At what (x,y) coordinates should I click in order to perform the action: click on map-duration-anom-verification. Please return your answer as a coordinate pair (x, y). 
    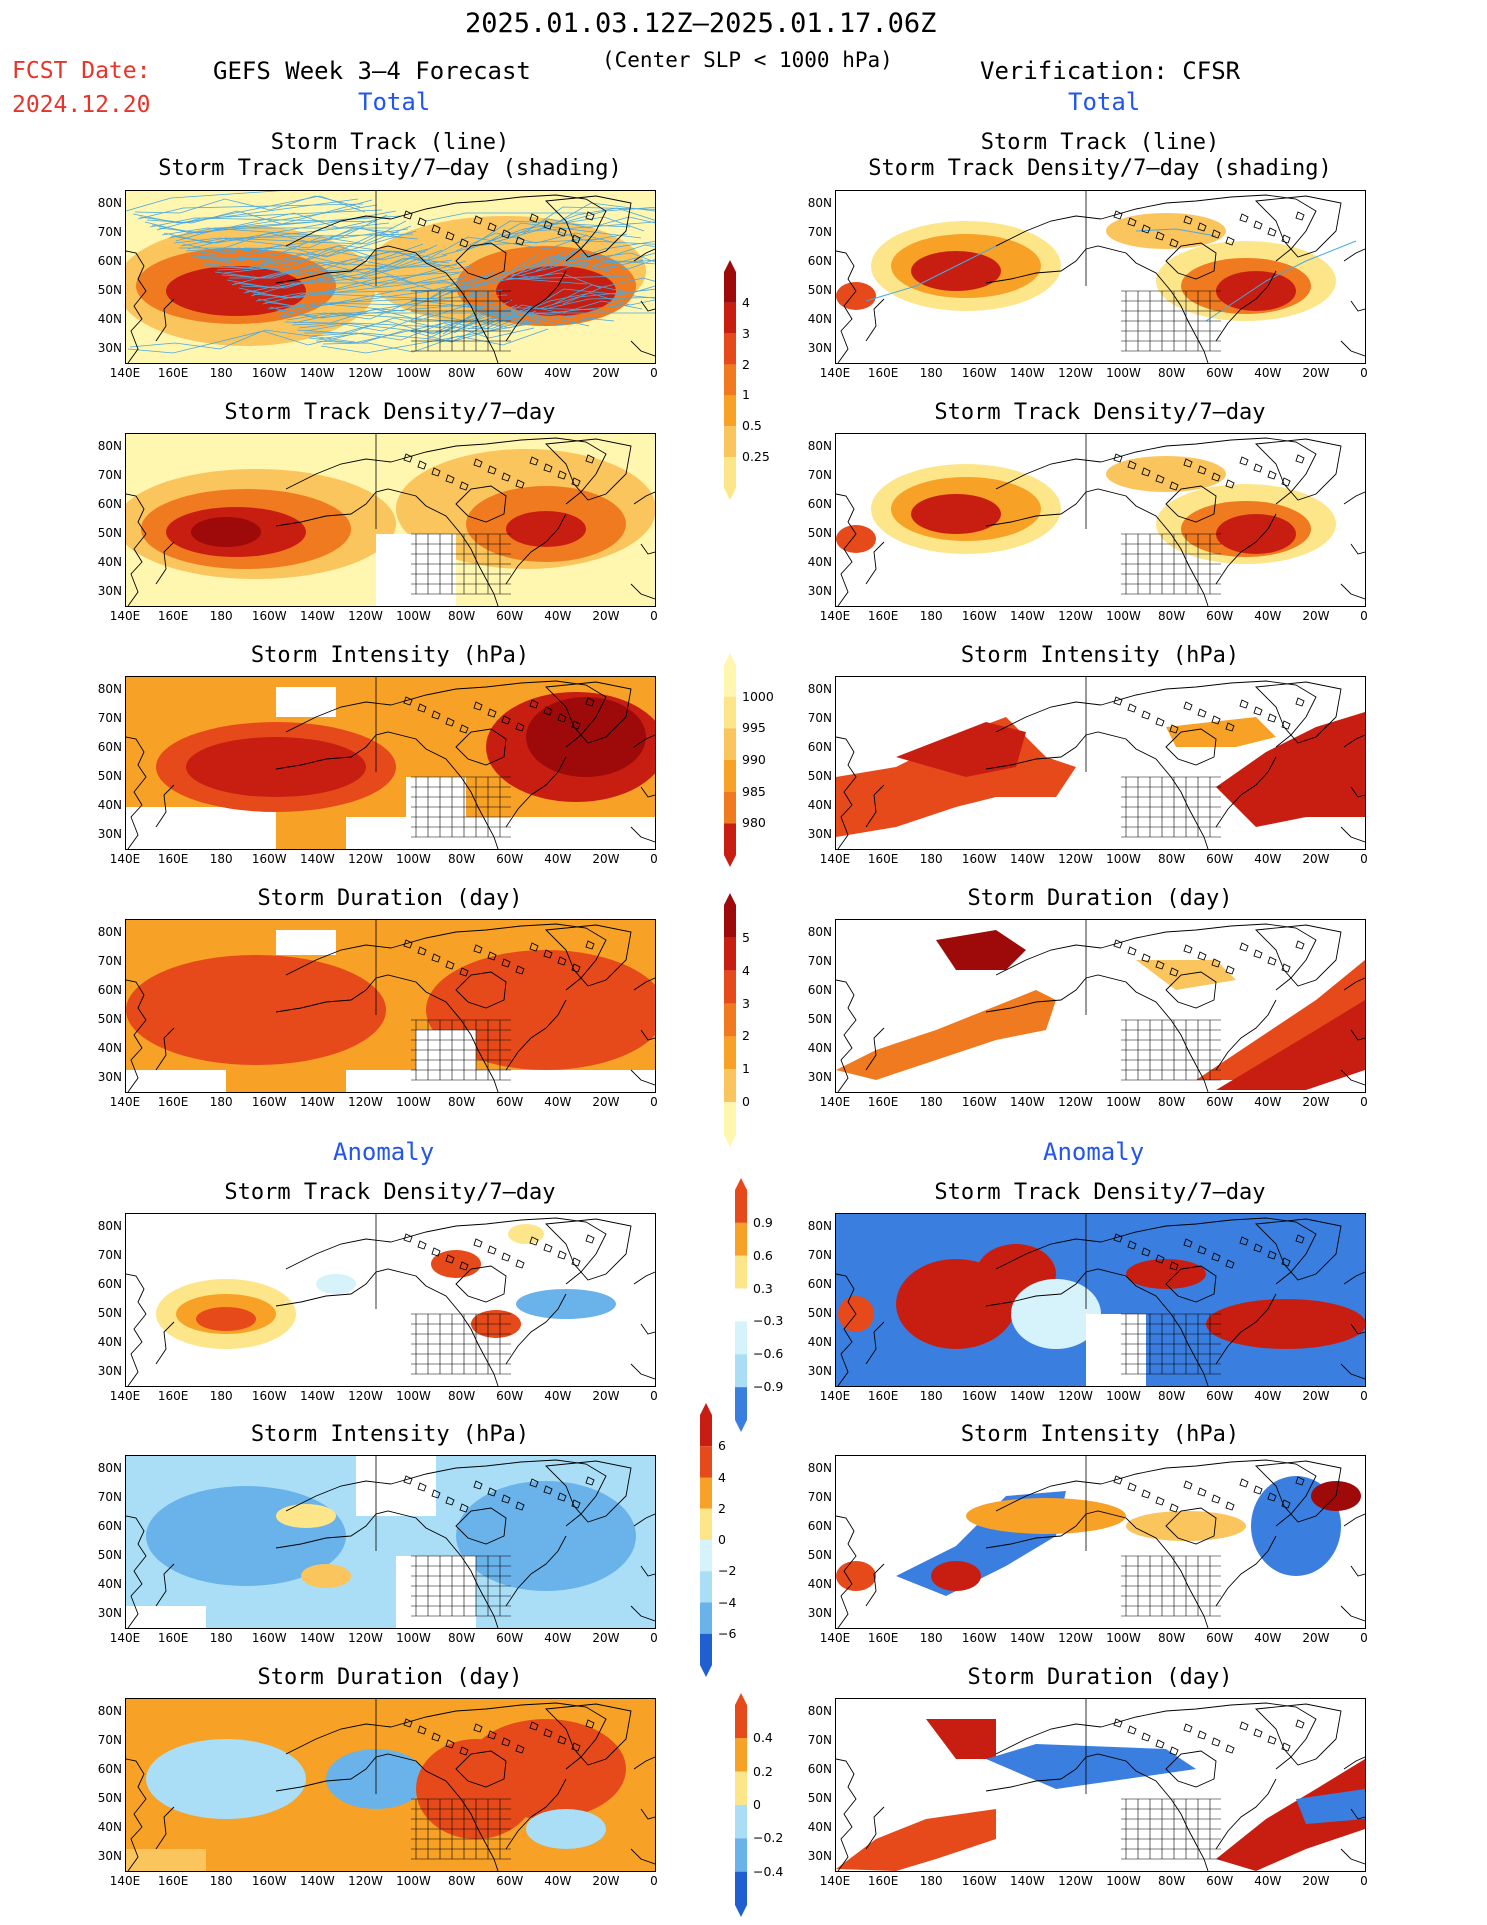
    Looking at the image, I should click on (1100, 1785).